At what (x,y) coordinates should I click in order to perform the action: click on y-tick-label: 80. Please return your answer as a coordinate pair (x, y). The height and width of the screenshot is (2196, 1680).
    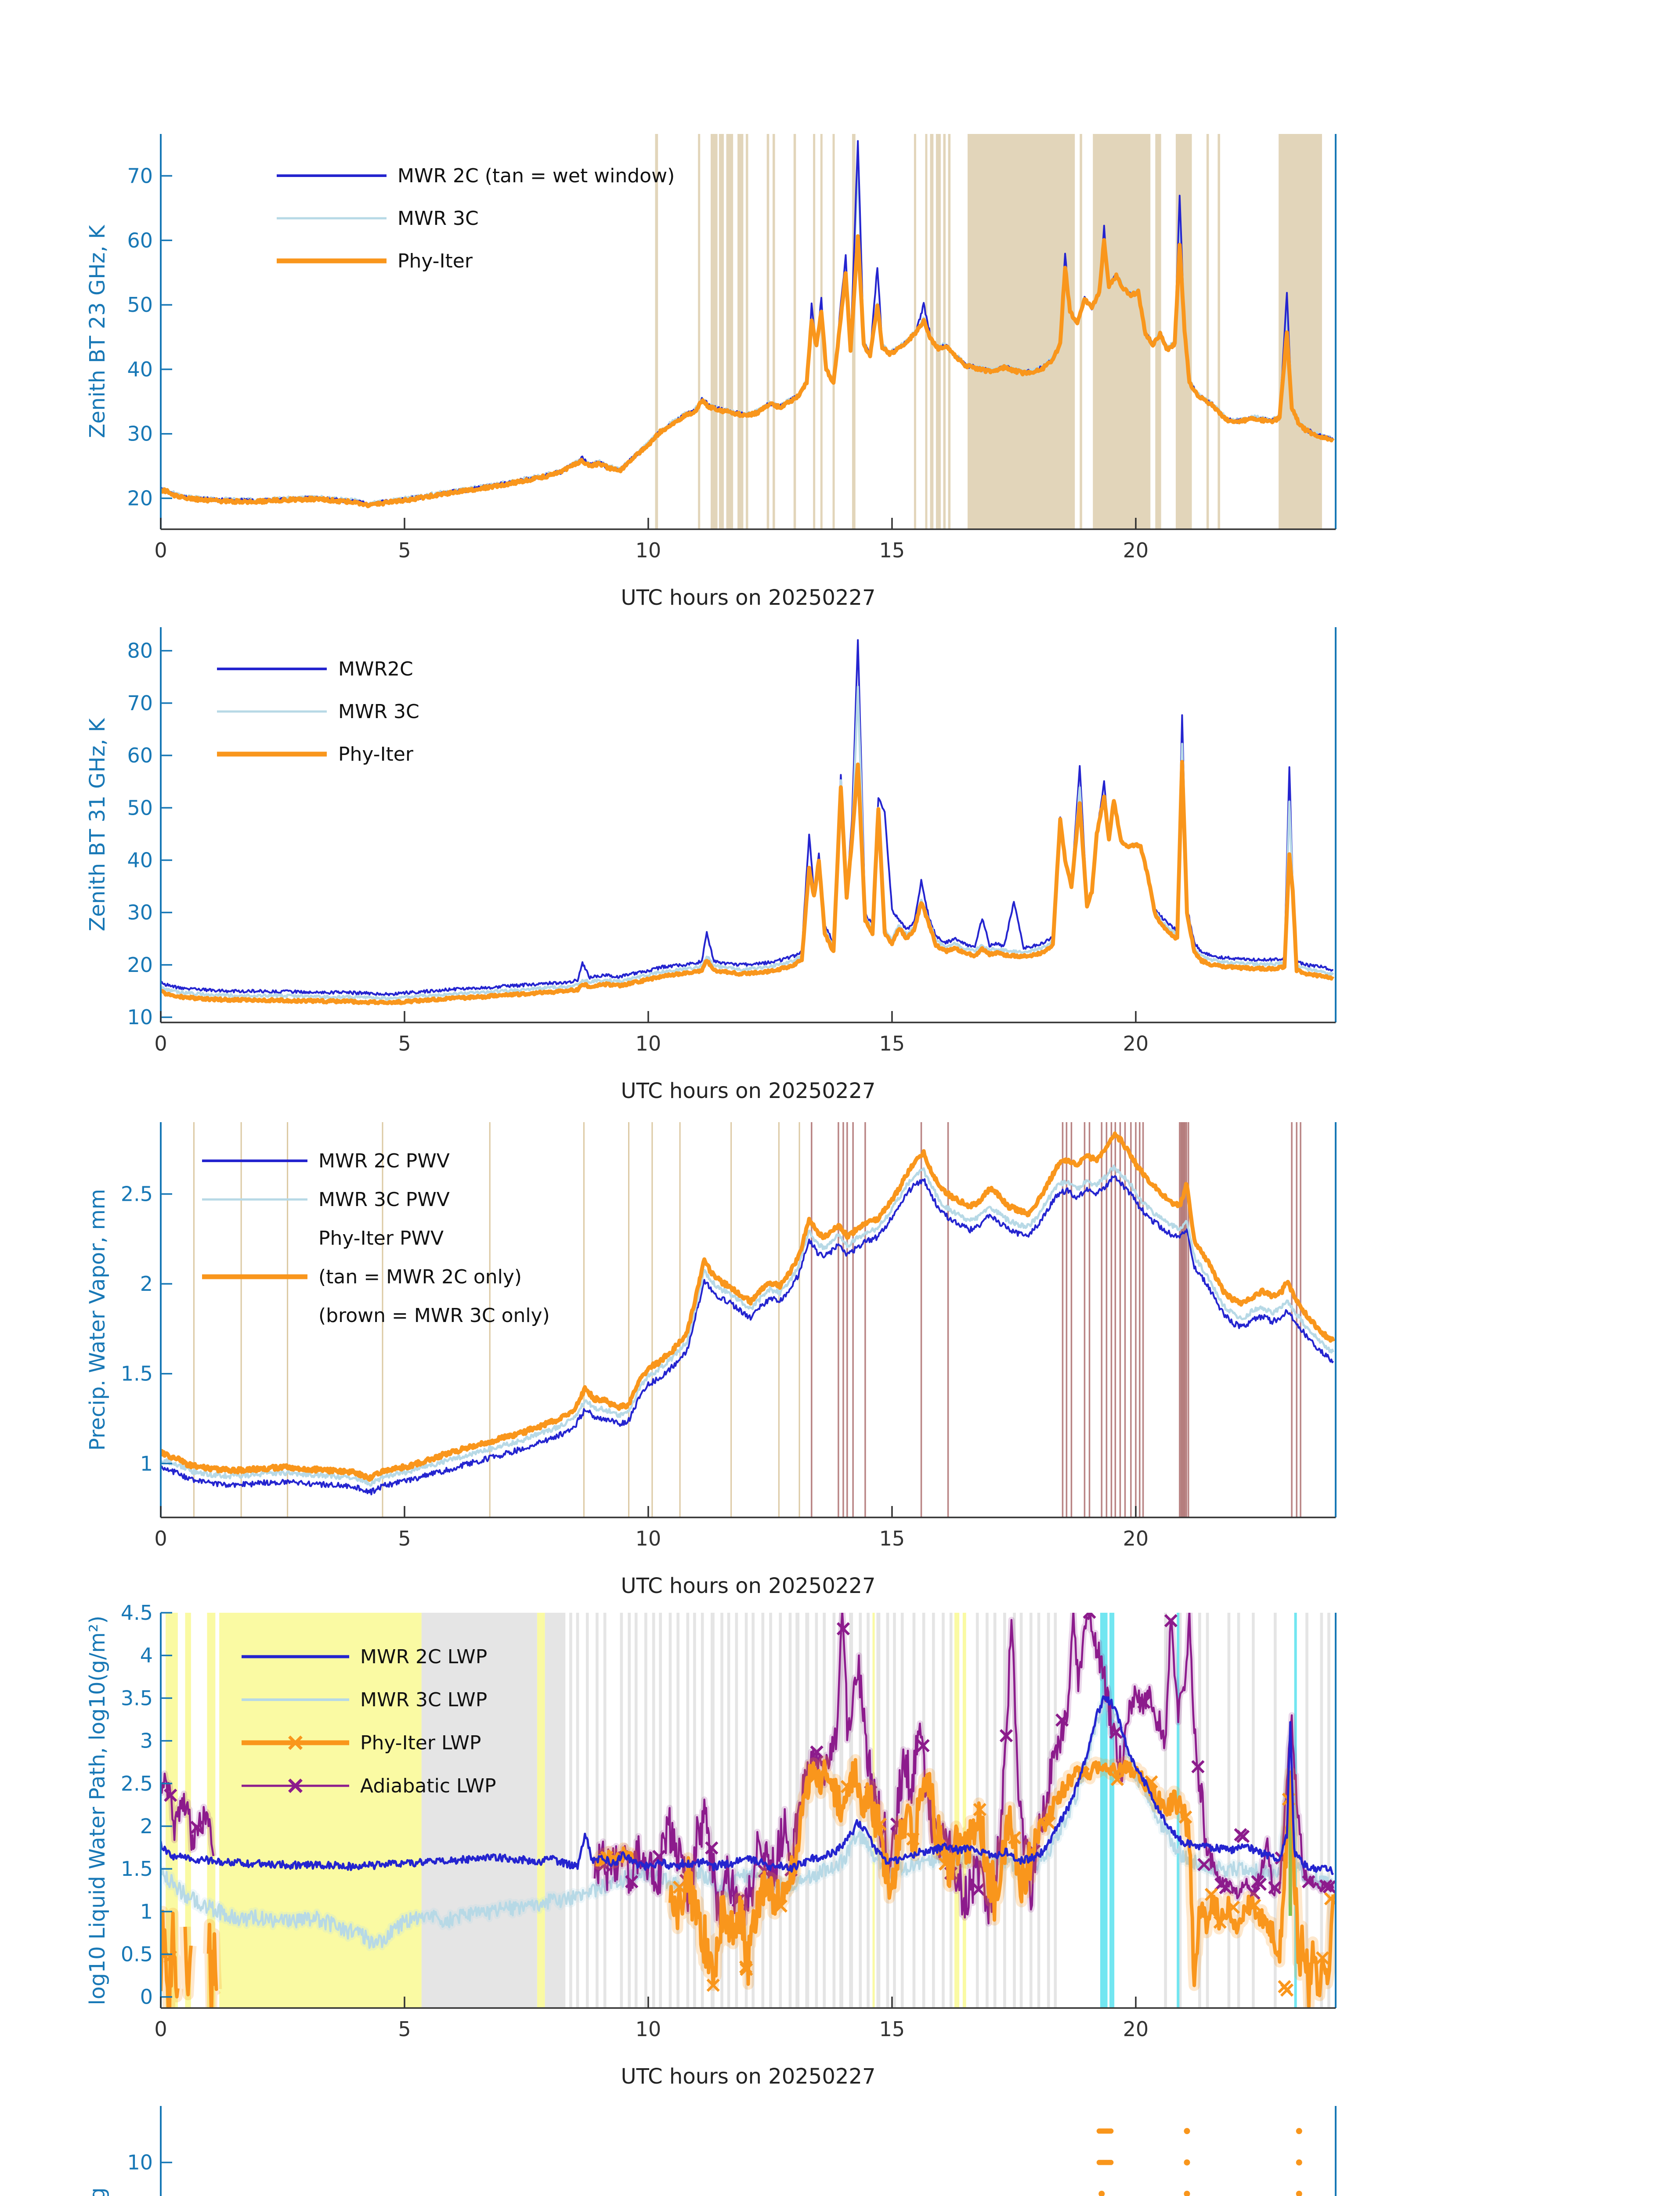
    Looking at the image, I should click on (140, 651).